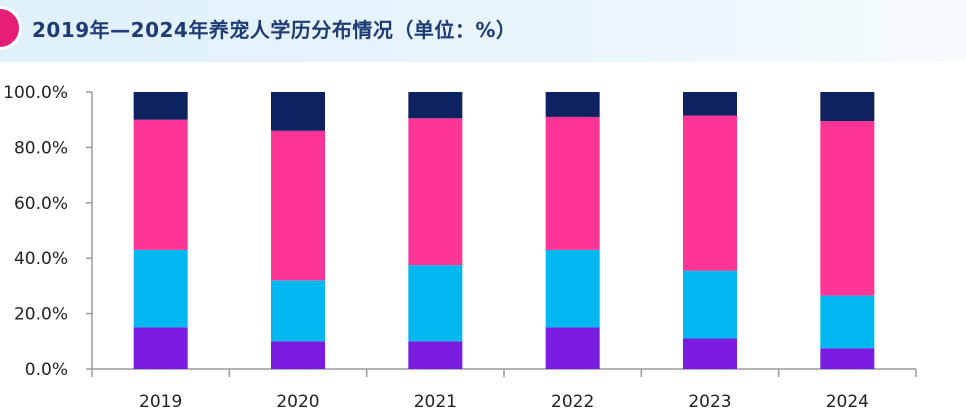  What do you see at coordinates (572, 348) in the screenshot?
I see `bar-segment-1-2022` at bounding box center [572, 348].